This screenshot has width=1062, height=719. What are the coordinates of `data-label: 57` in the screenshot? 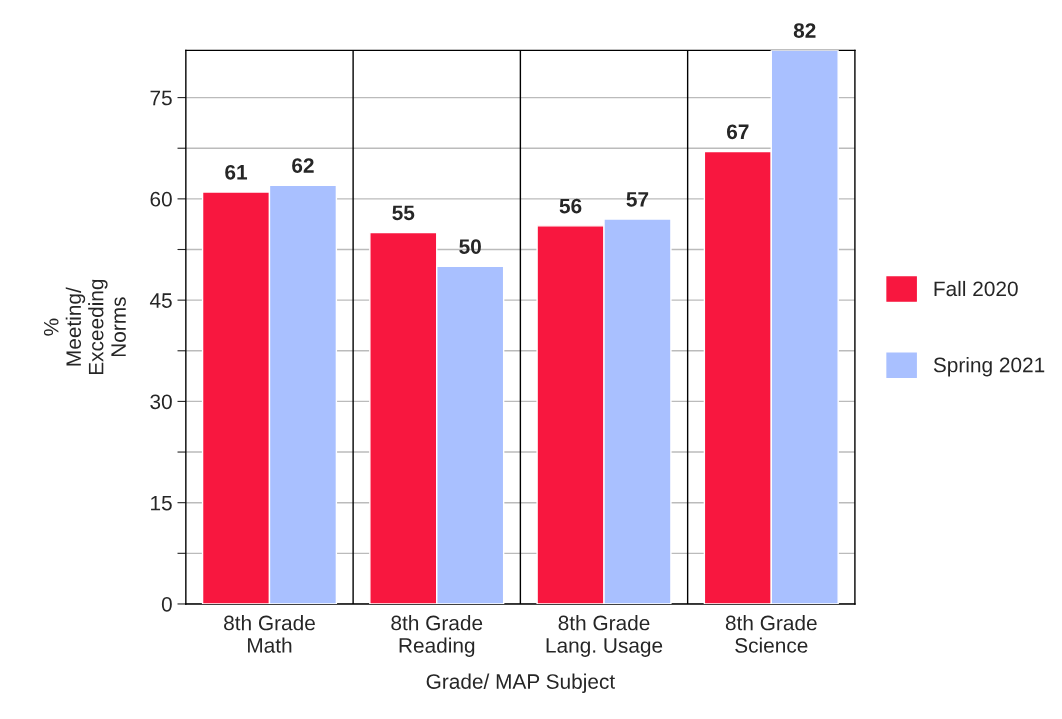 It's located at (637, 199).